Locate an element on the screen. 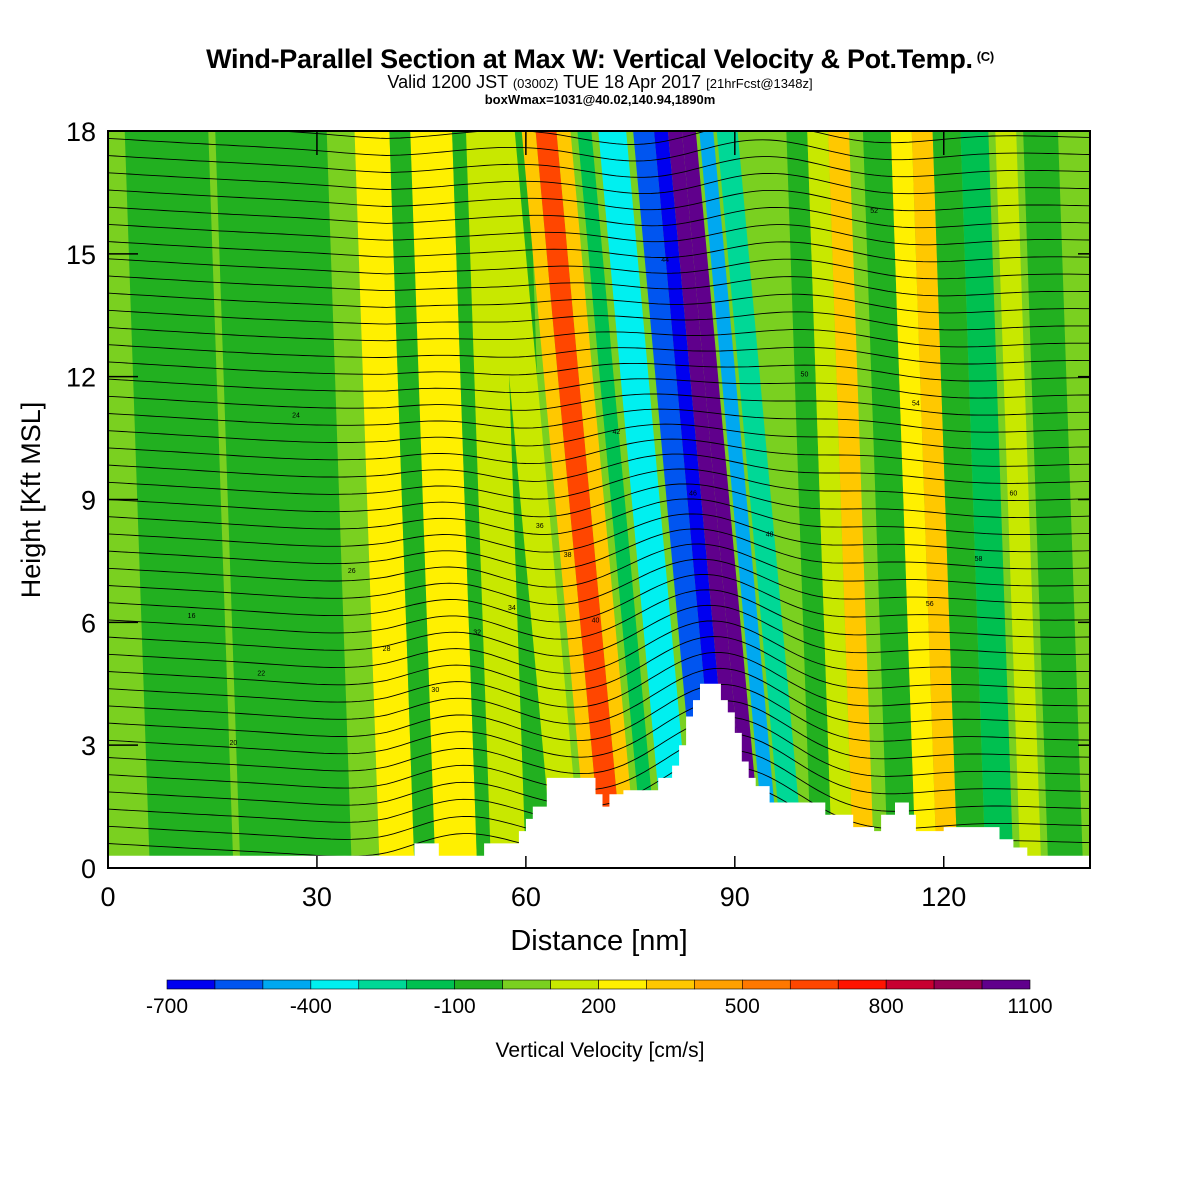 The width and height of the screenshot is (1200, 1200). theta-label: 20 is located at coordinates (233, 743).